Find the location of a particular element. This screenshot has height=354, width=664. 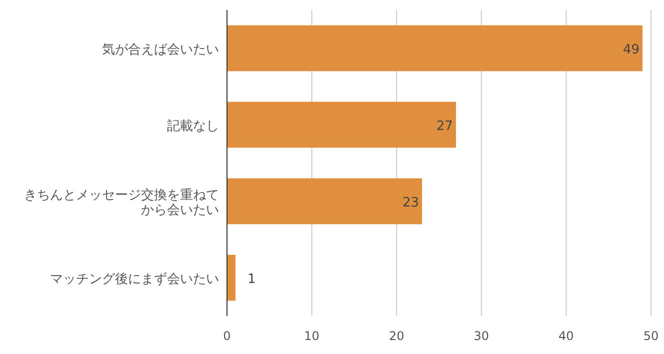

y-tick-label: マッチング後にまず会いたい is located at coordinates (134, 279).